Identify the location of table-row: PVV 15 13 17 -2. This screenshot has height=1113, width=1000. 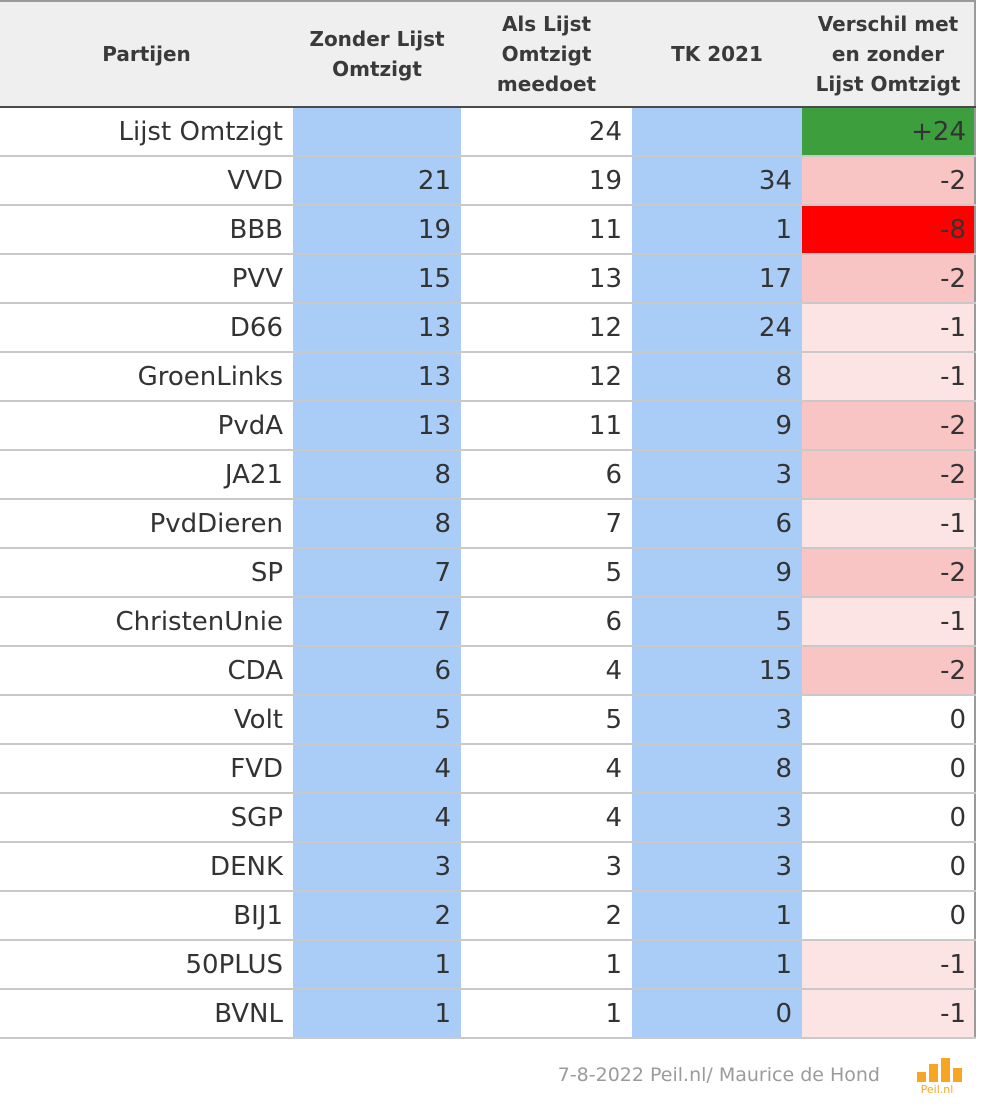
(488, 279).